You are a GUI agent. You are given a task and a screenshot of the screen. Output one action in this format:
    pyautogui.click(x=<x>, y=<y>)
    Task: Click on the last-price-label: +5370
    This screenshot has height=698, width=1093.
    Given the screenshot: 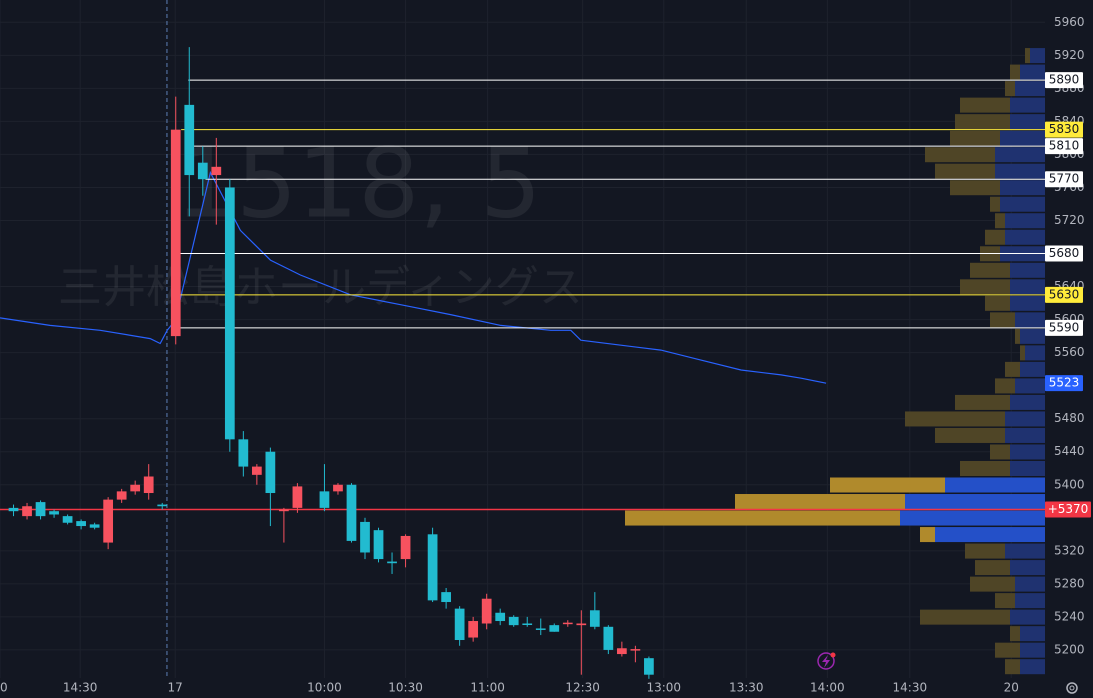 What is the action you would take?
    pyautogui.click(x=1068, y=509)
    